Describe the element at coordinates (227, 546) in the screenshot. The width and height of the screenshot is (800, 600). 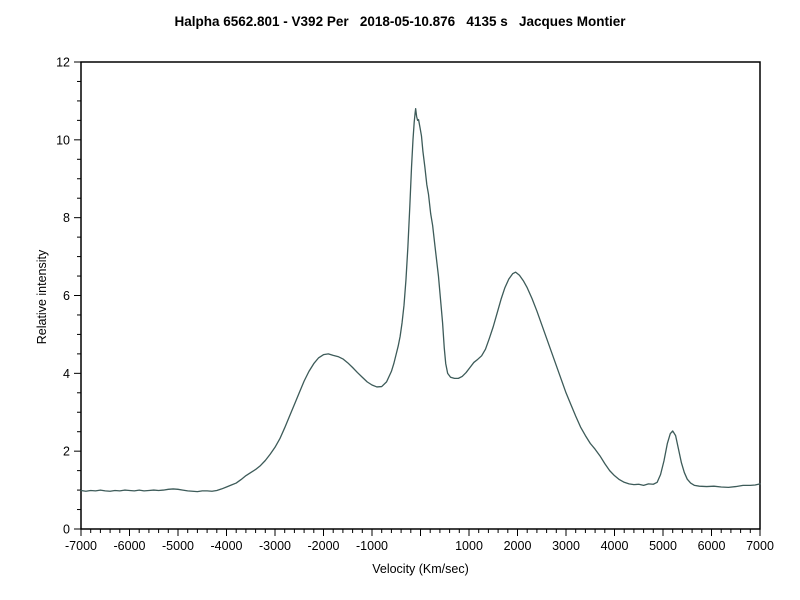
I see `x-tick-label: -4000` at that location.